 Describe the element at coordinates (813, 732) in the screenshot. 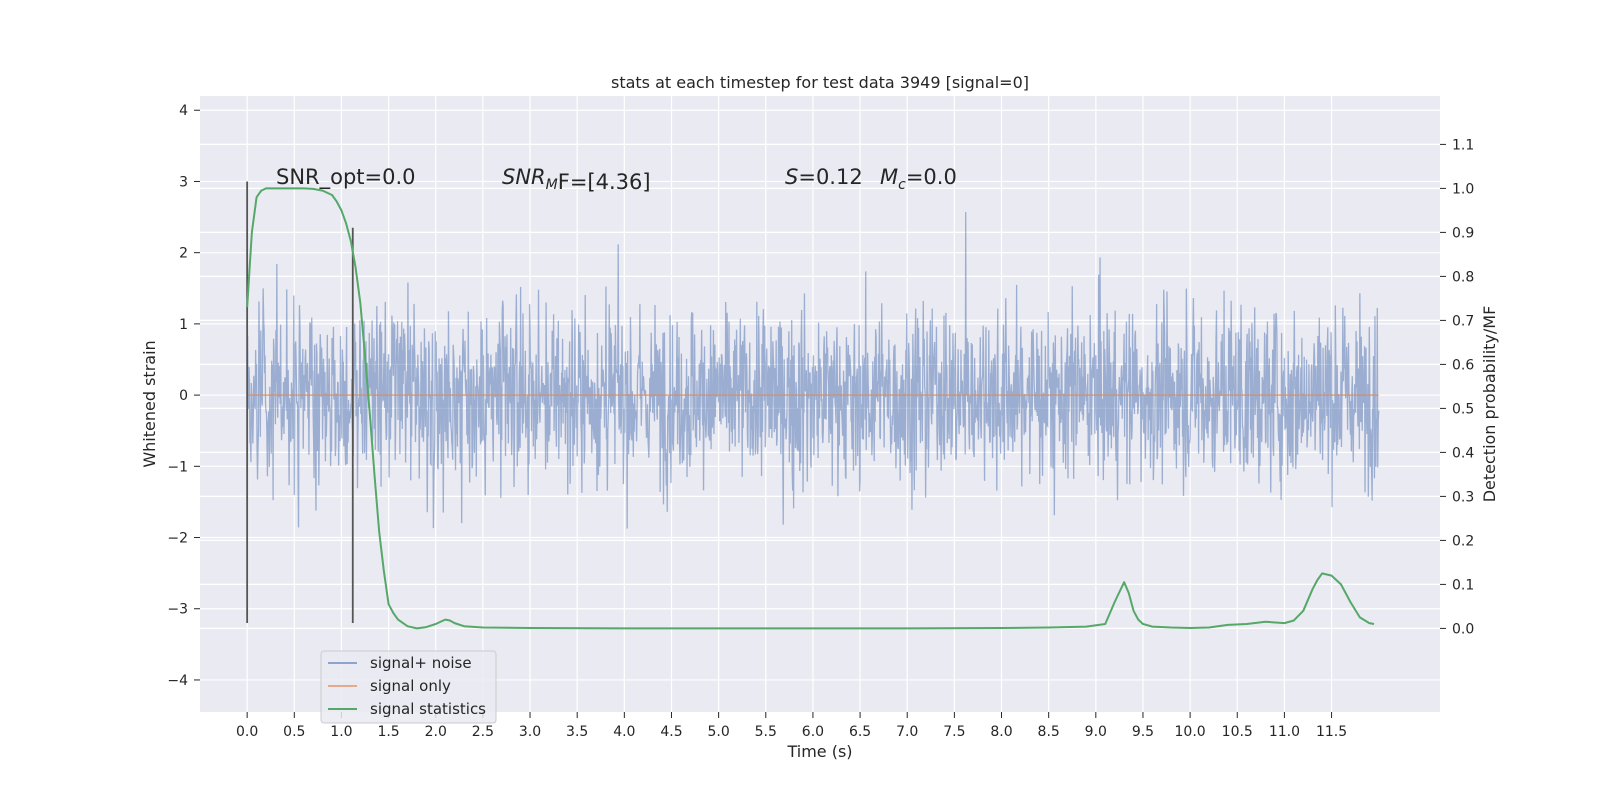

I see `x-tick-label: 6.0` at that location.